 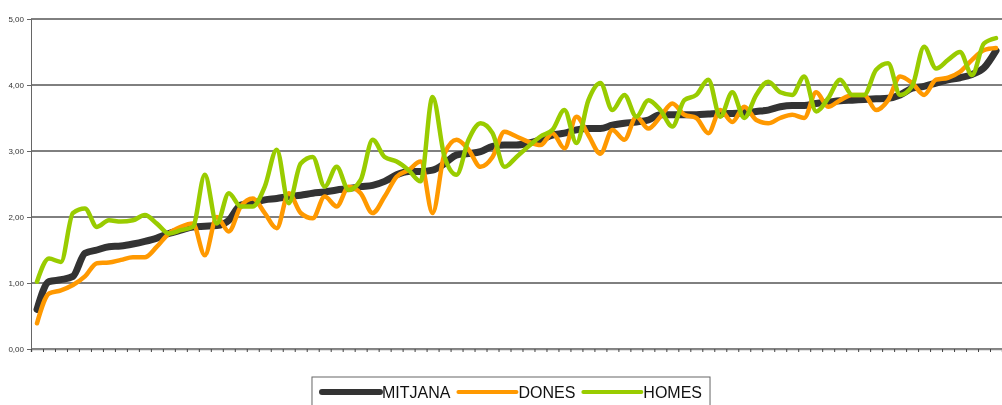 What do you see at coordinates (16, 86) in the screenshot?
I see `y-tick-label: 4,00` at bounding box center [16, 86].